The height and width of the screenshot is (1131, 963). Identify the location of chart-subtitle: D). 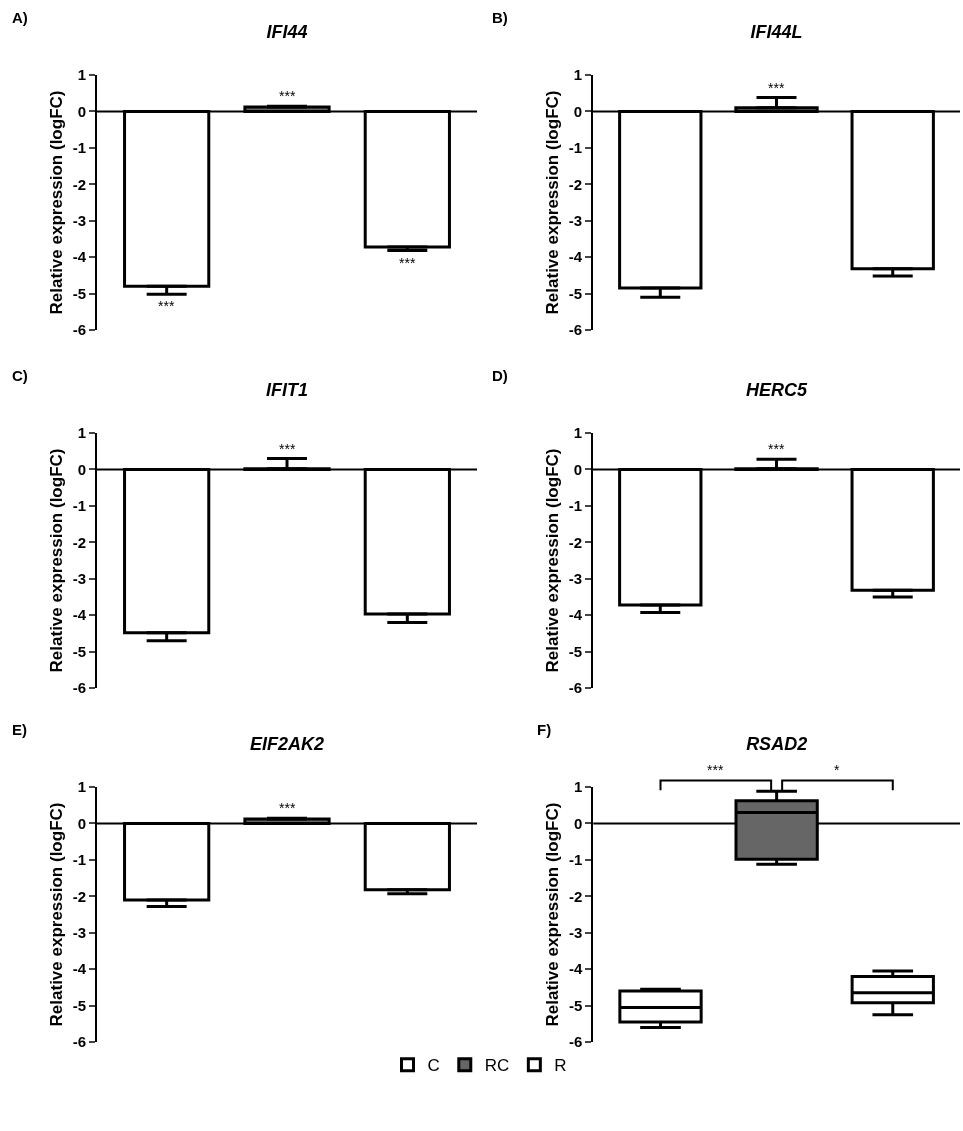
(500, 375).